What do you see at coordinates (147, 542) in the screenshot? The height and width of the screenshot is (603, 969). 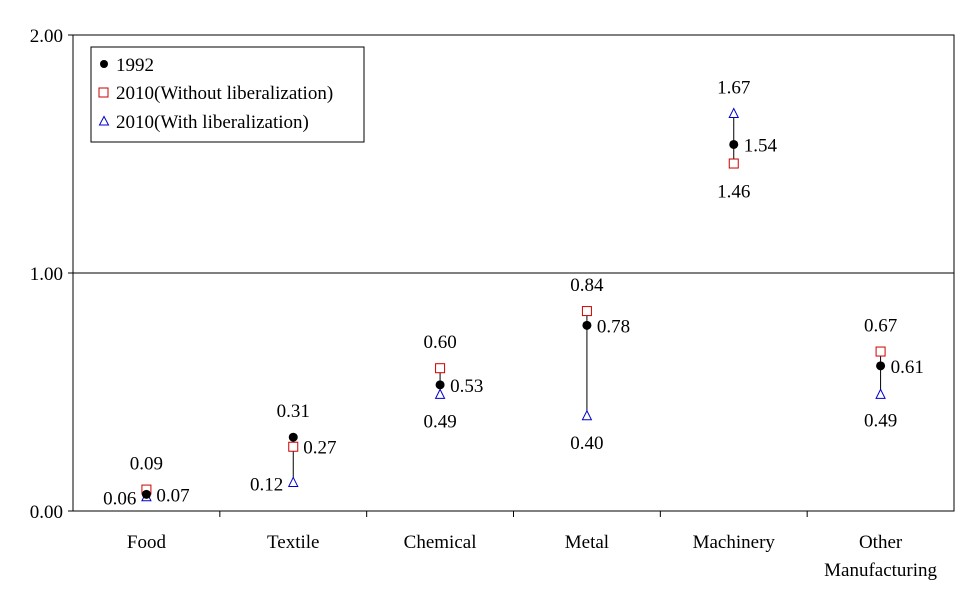 I see `category-label-food: Food` at bounding box center [147, 542].